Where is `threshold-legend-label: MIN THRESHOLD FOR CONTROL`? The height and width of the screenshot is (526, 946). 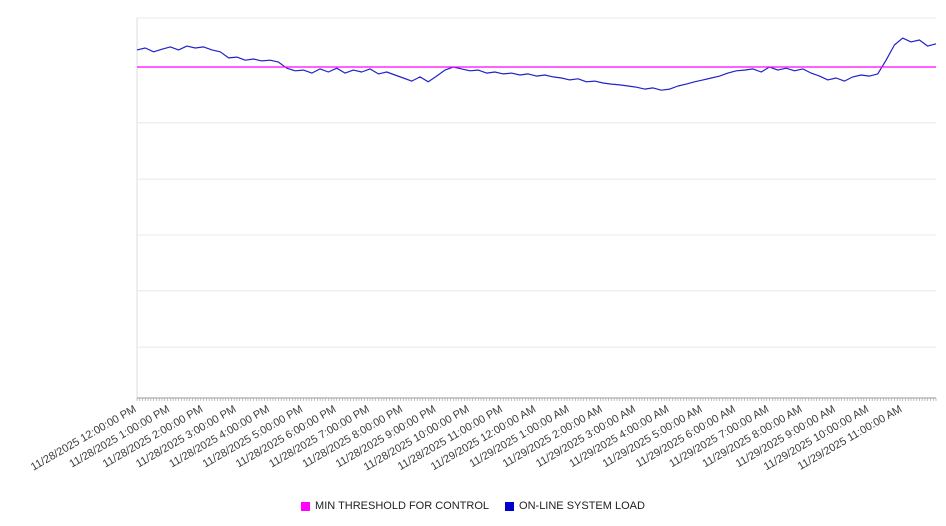 threshold-legend-label: MIN THRESHOLD FOR CONTROL is located at coordinates (402, 506).